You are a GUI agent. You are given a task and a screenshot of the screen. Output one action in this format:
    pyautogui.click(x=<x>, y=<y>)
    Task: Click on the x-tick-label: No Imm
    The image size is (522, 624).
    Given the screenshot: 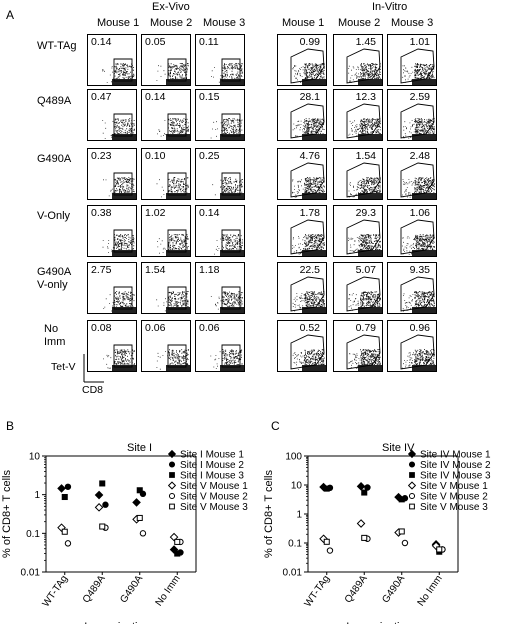 What is the action you would take?
    pyautogui.click(x=430, y=590)
    